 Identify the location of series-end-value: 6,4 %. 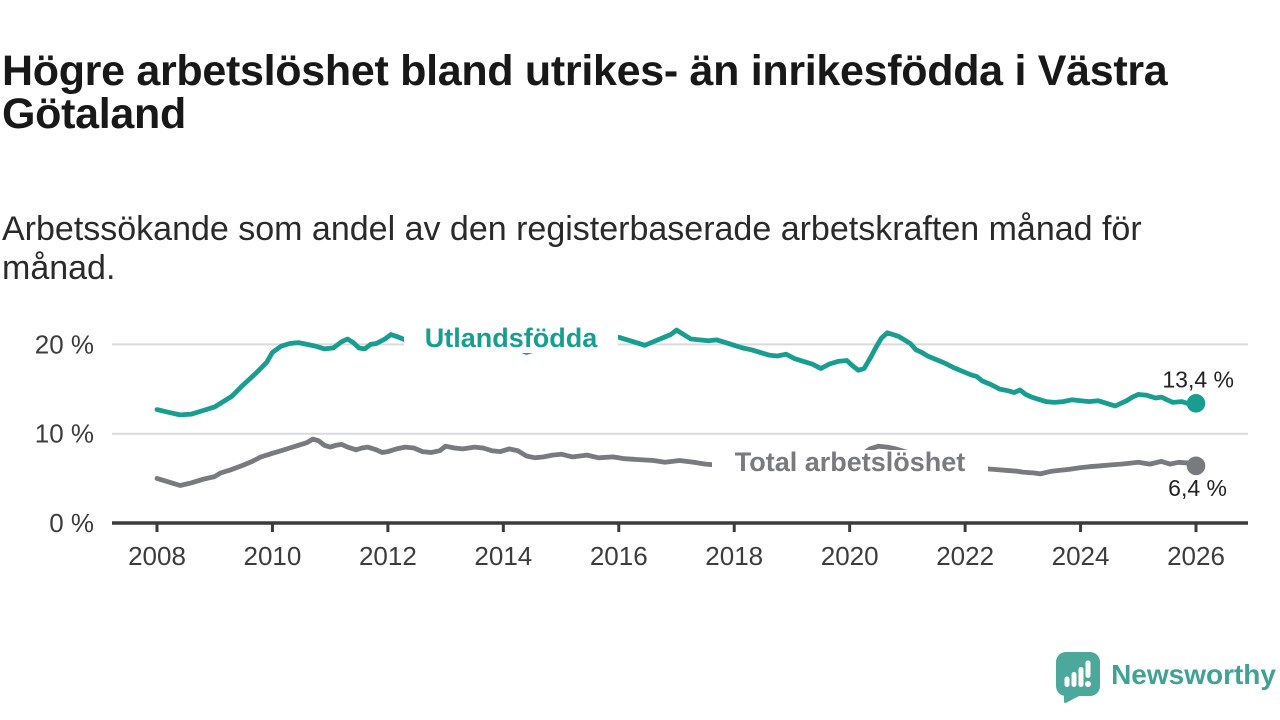
(1197, 488).